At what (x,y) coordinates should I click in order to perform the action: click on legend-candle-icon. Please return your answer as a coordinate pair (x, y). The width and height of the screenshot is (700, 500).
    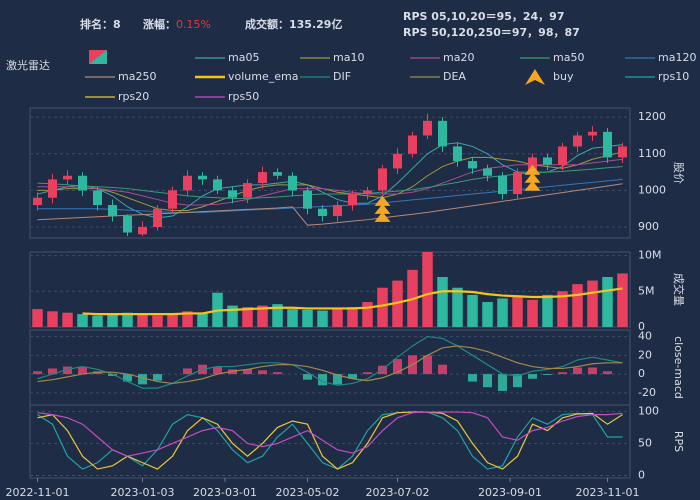
    Looking at the image, I should click on (98, 57).